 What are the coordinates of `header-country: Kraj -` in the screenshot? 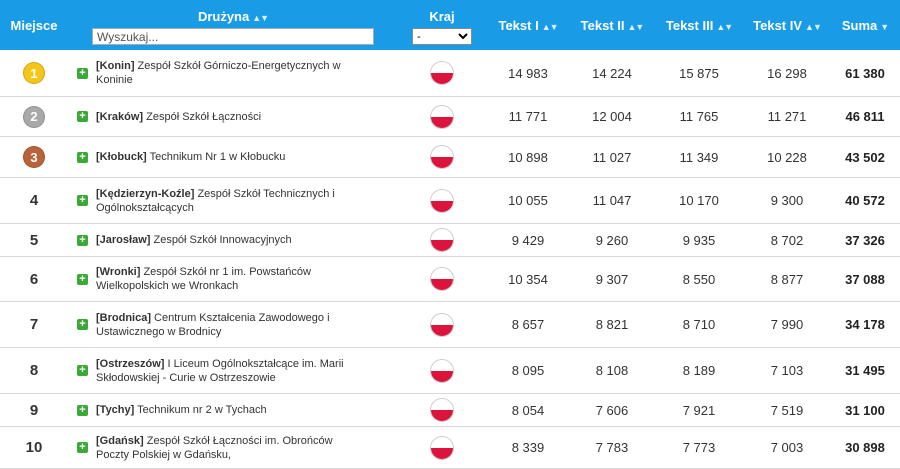 It's located at (442, 25).